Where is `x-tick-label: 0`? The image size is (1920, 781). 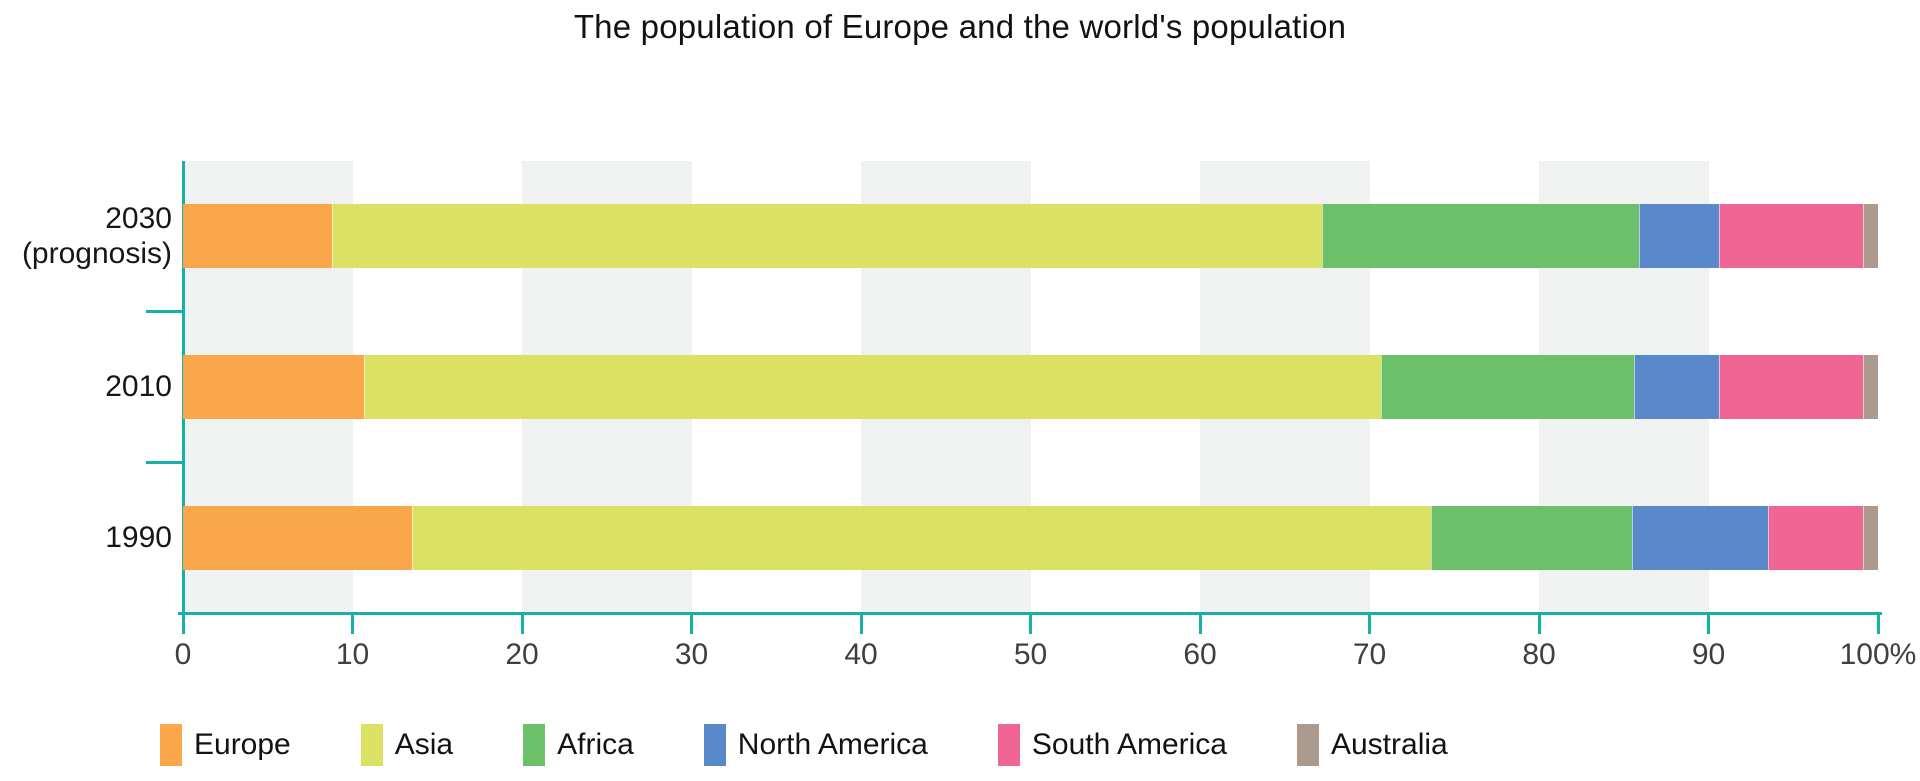
x-tick-label: 0 is located at coordinates (183, 654).